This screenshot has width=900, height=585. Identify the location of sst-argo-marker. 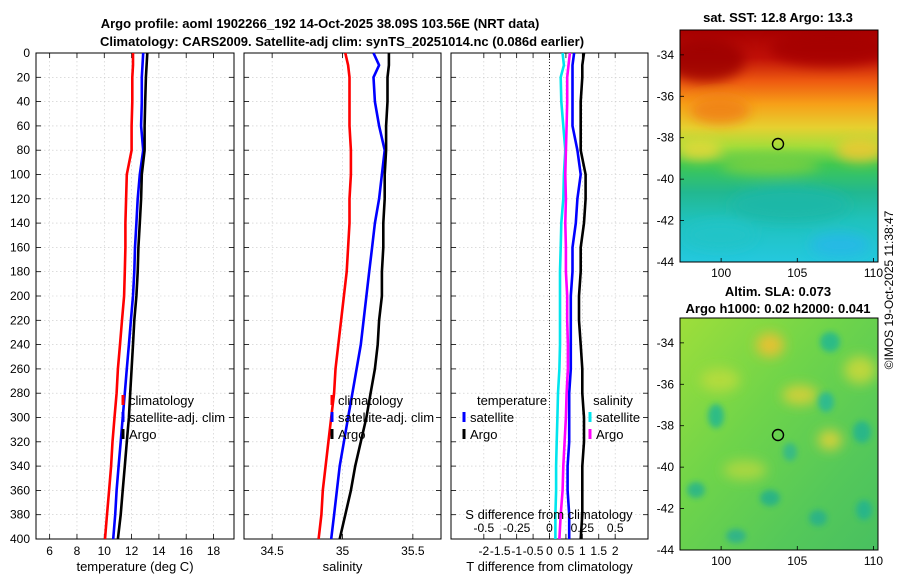
(778, 144).